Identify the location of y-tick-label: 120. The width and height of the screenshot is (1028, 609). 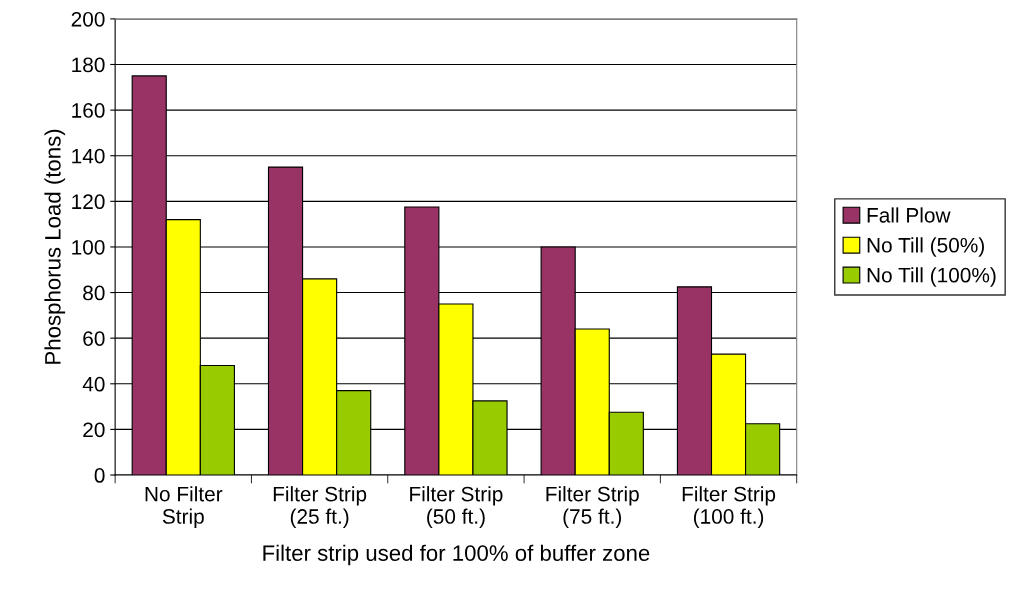
(88, 202).